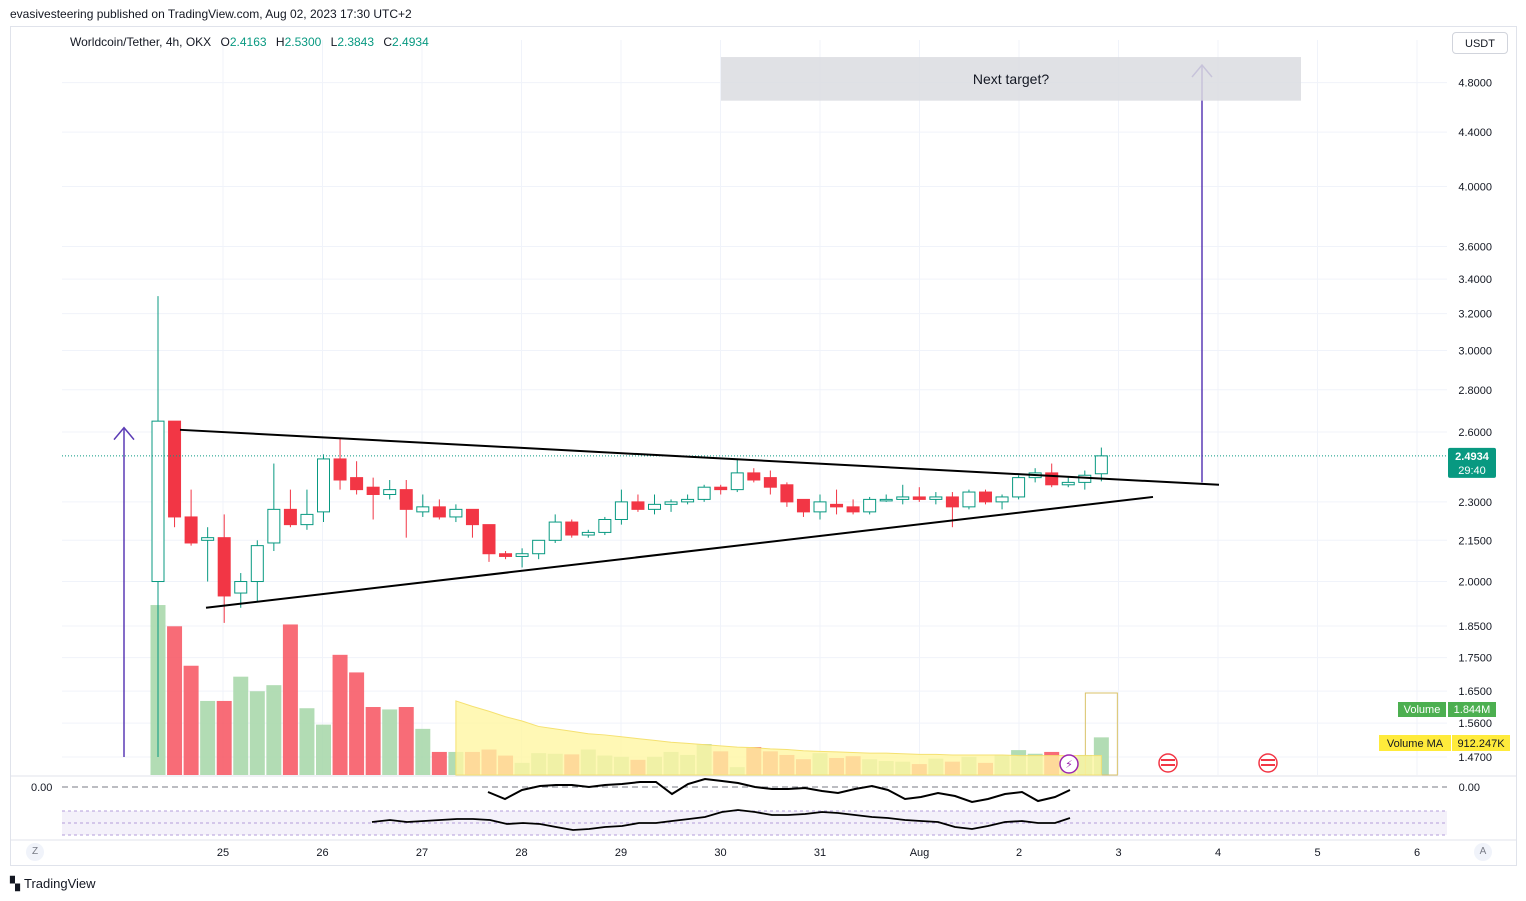 The width and height of the screenshot is (1526, 901). I want to click on oscillator-line, so click(779, 790).